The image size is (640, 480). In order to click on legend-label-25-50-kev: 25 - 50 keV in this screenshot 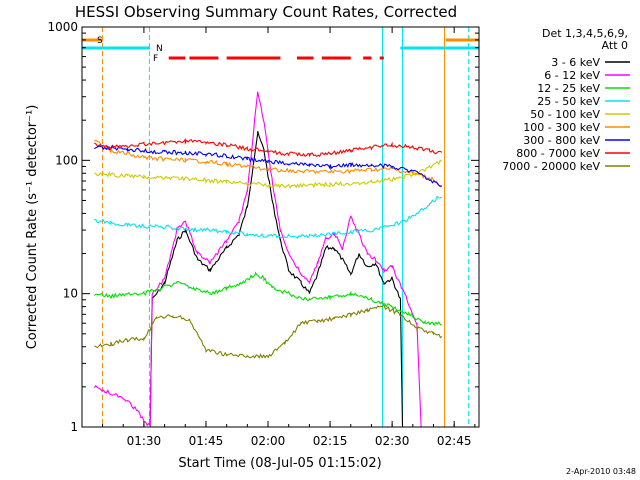, I will do `click(568, 101)`.